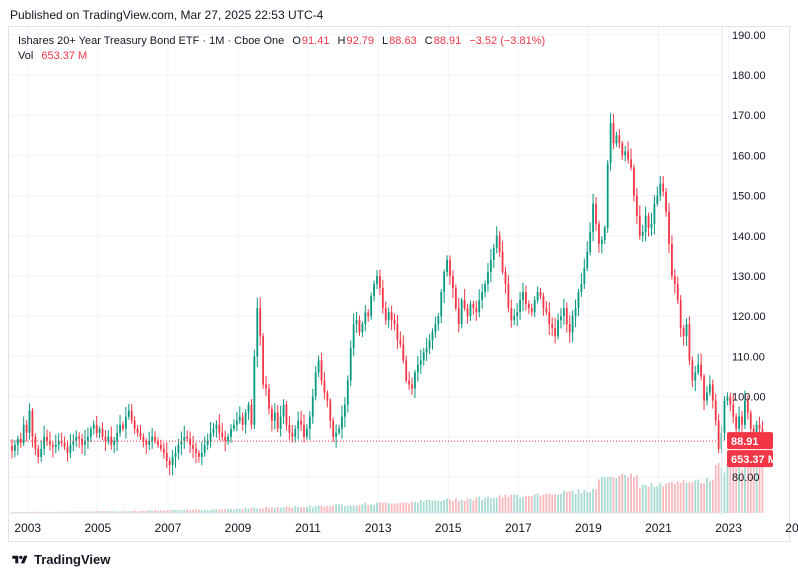 This screenshot has height=578, width=798. Describe the element at coordinates (728, 528) in the screenshot. I see `x-tick-label: 2023` at that location.